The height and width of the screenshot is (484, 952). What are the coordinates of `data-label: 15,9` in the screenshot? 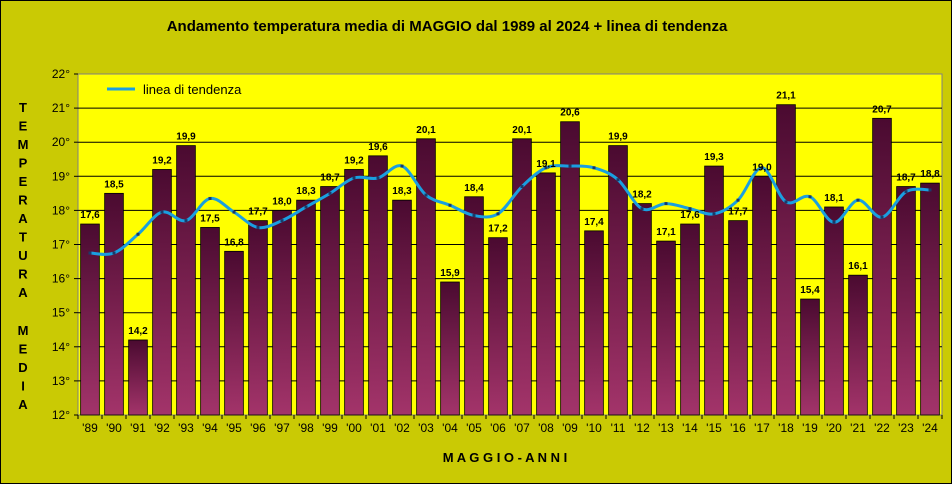 It's located at (450, 273).